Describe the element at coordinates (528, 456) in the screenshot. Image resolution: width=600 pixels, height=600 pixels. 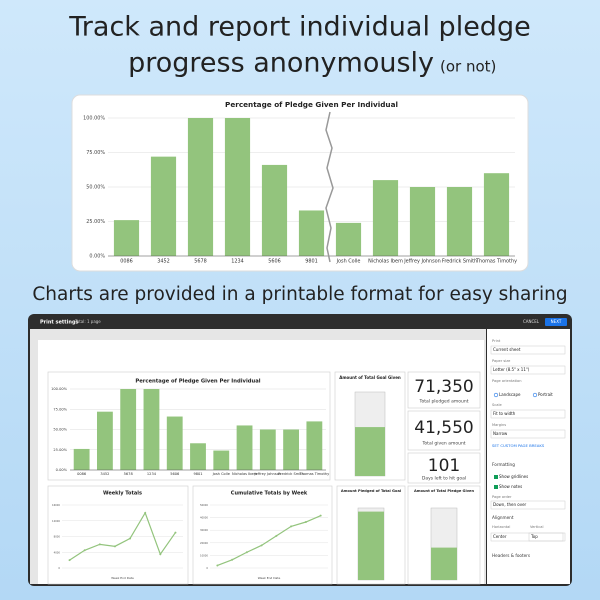
I see `settings-panel` at that location.